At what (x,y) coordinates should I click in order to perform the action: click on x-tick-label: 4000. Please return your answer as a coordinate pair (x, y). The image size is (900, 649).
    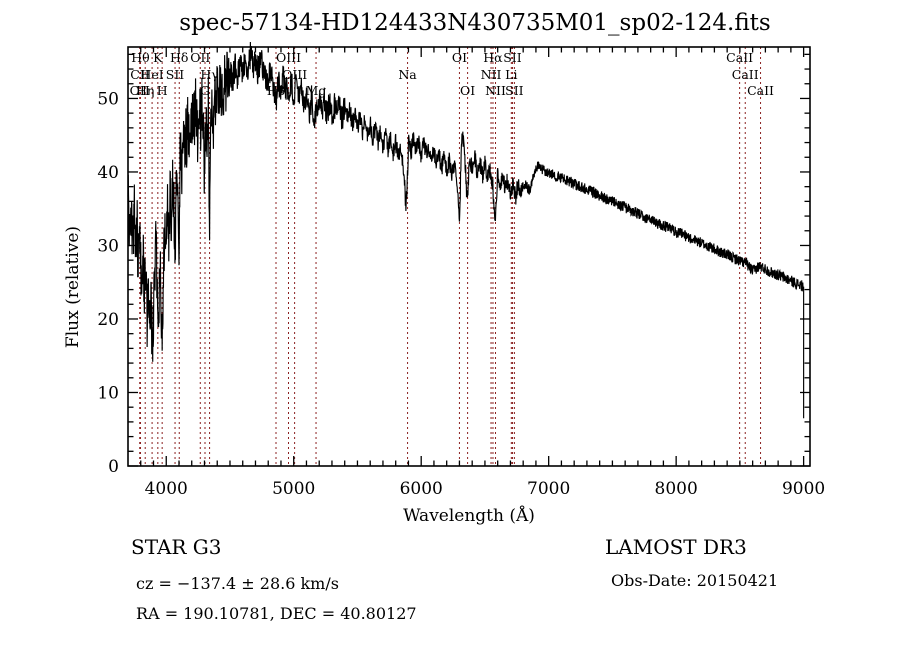
    Looking at the image, I should click on (166, 489).